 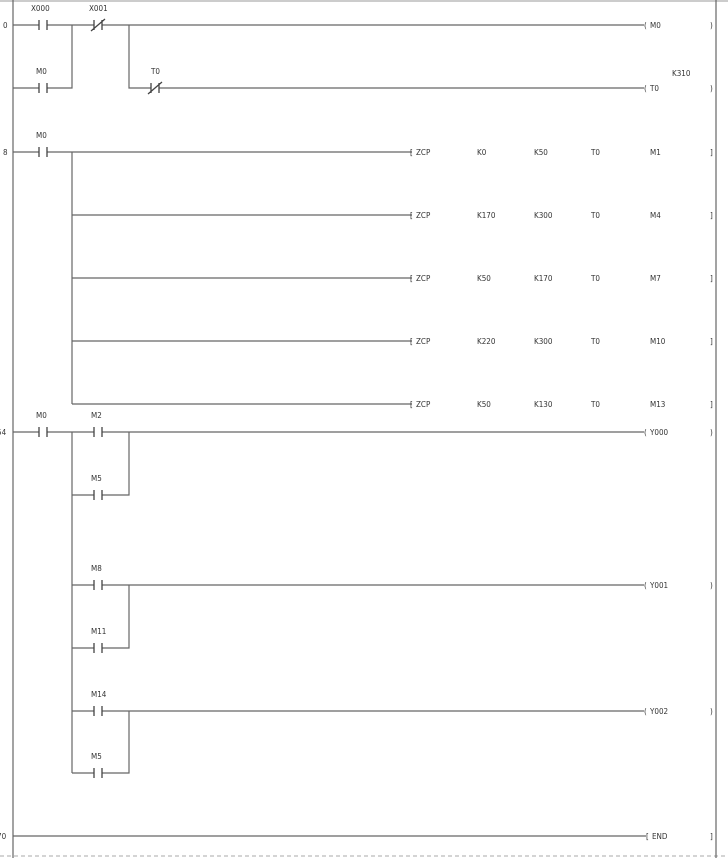 I want to click on coil: Y002, so click(x=658, y=711).